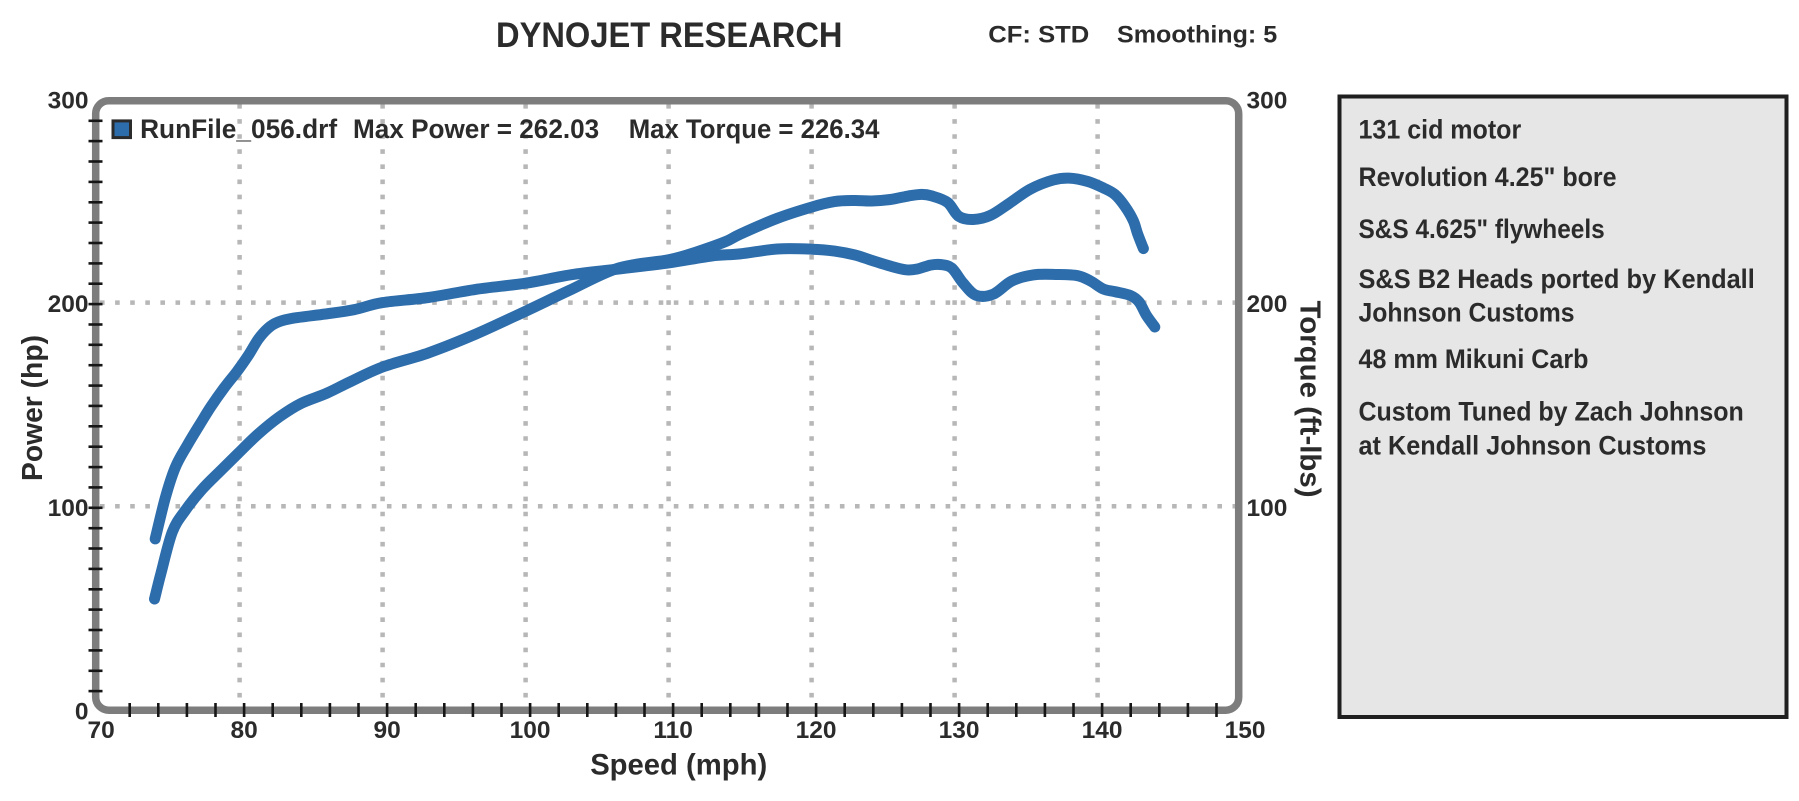  Describe the element at coordinates (1557, 279) in the screenshot. I see `svg-text: S&S B2 Heads ported by Kendall` at that location.